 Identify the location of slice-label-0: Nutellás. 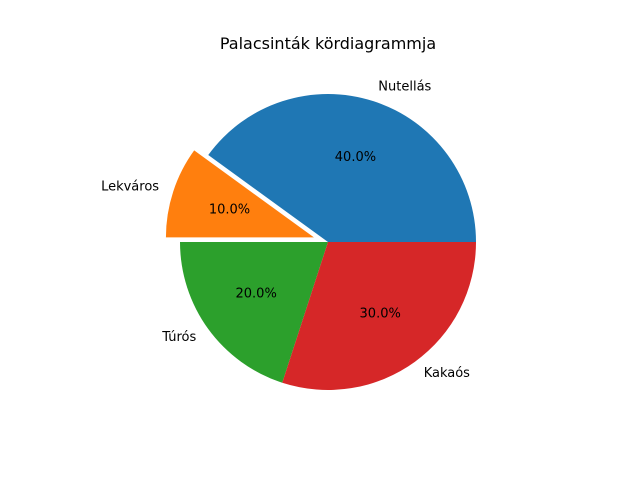
(404, 87).